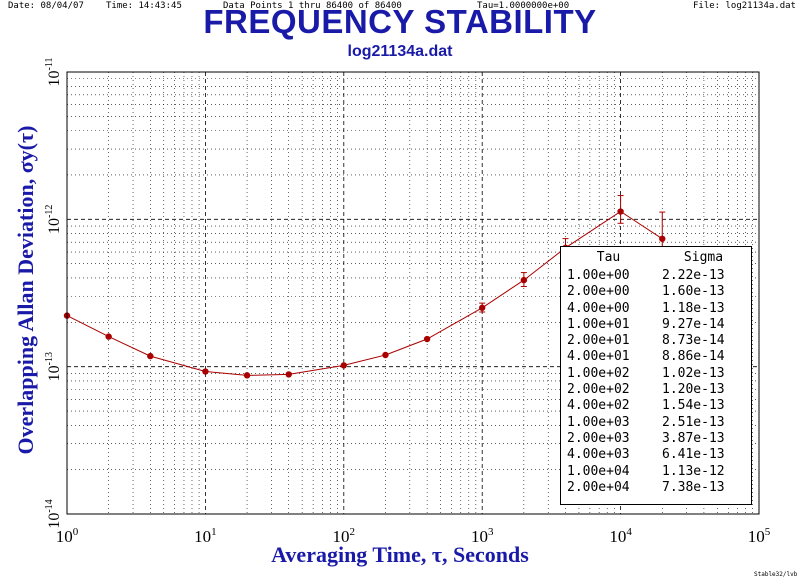 The width and height of the screenshot is (800, 581). I want to click on table-cell-tau: 2.00e+01, so click(598, 341).